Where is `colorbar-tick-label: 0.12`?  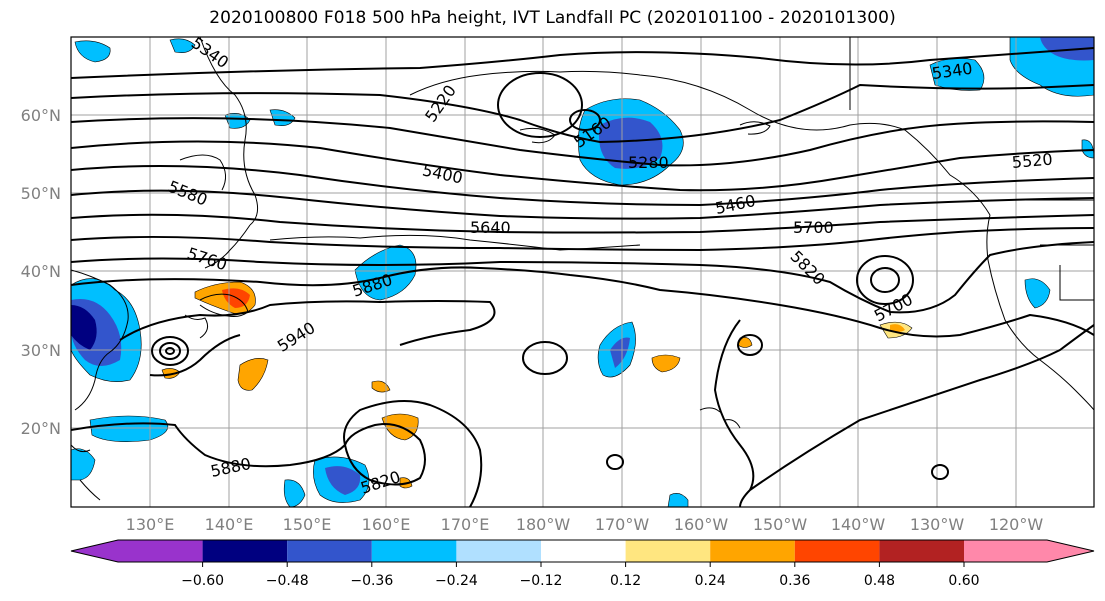
colorbar-tick-label: 0.12 is located at coordinates (625, 581).